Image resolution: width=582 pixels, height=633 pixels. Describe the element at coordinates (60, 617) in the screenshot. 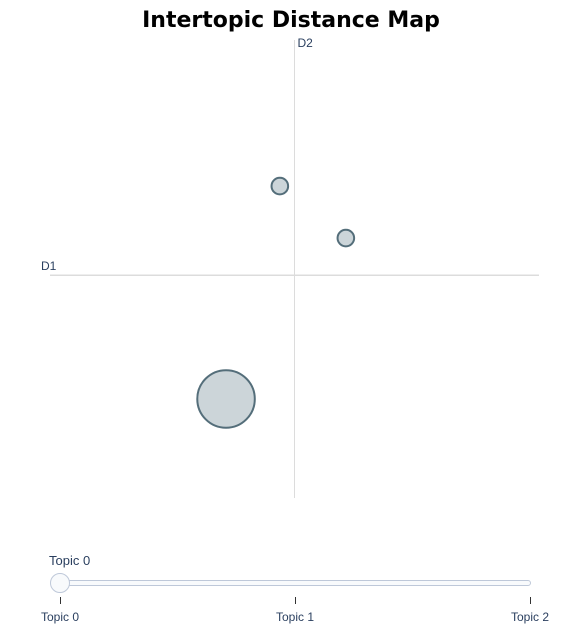

I see `slider-tick-label: Topic 0` at that location.